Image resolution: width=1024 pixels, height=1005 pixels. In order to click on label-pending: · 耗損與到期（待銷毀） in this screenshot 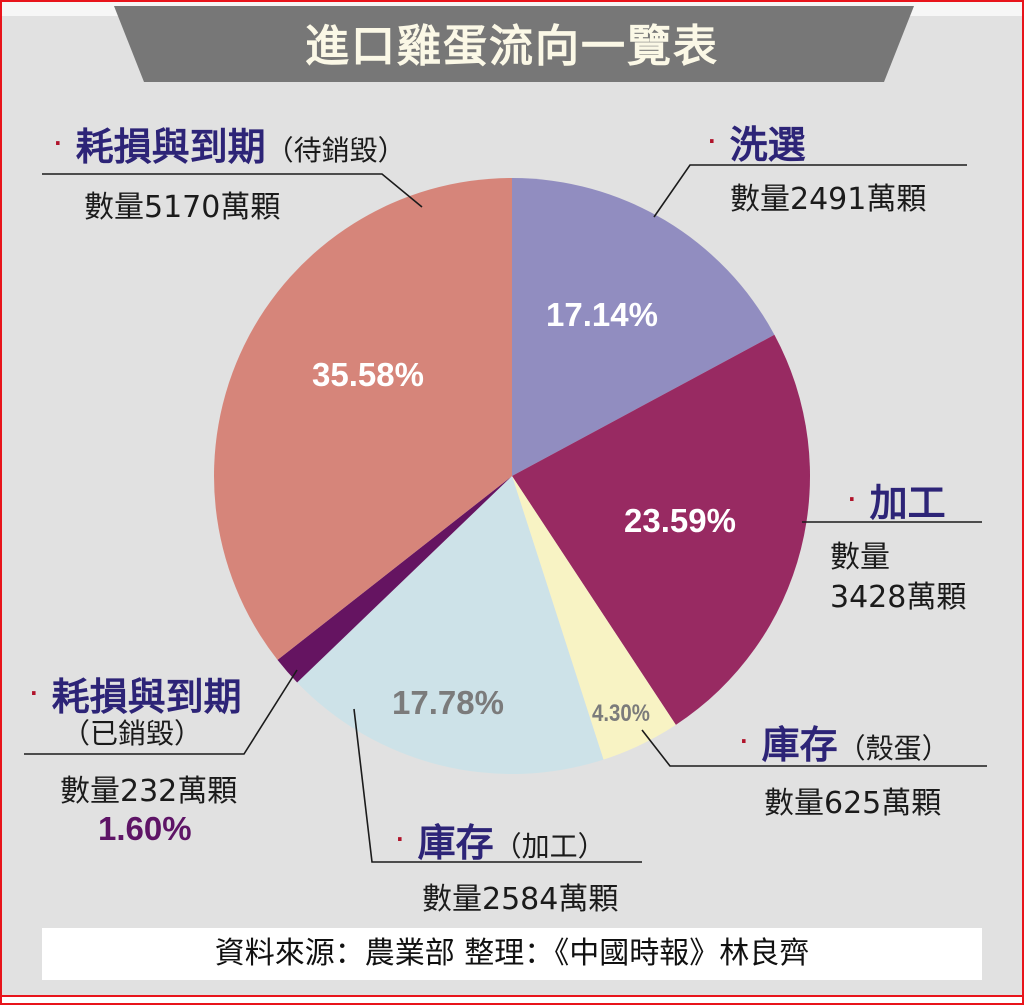, I will do `click(230, 143)`.